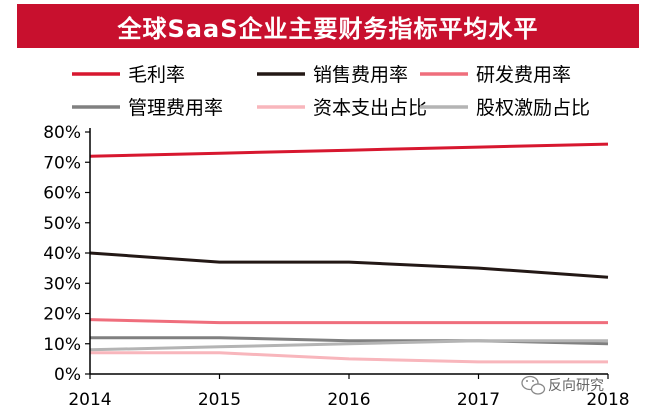 The image size is (660, 415). Describe the element at coordinates (533, 108) in the screenshot. I see `legend-label: 股权激励占比` at that location.